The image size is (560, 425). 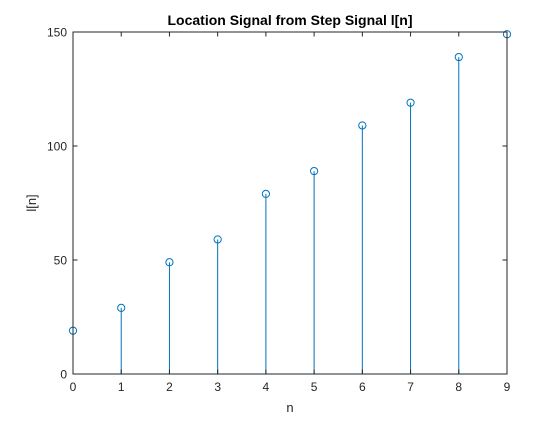 I want to click on x-tick-label: 1, so click(x=121, y=387).